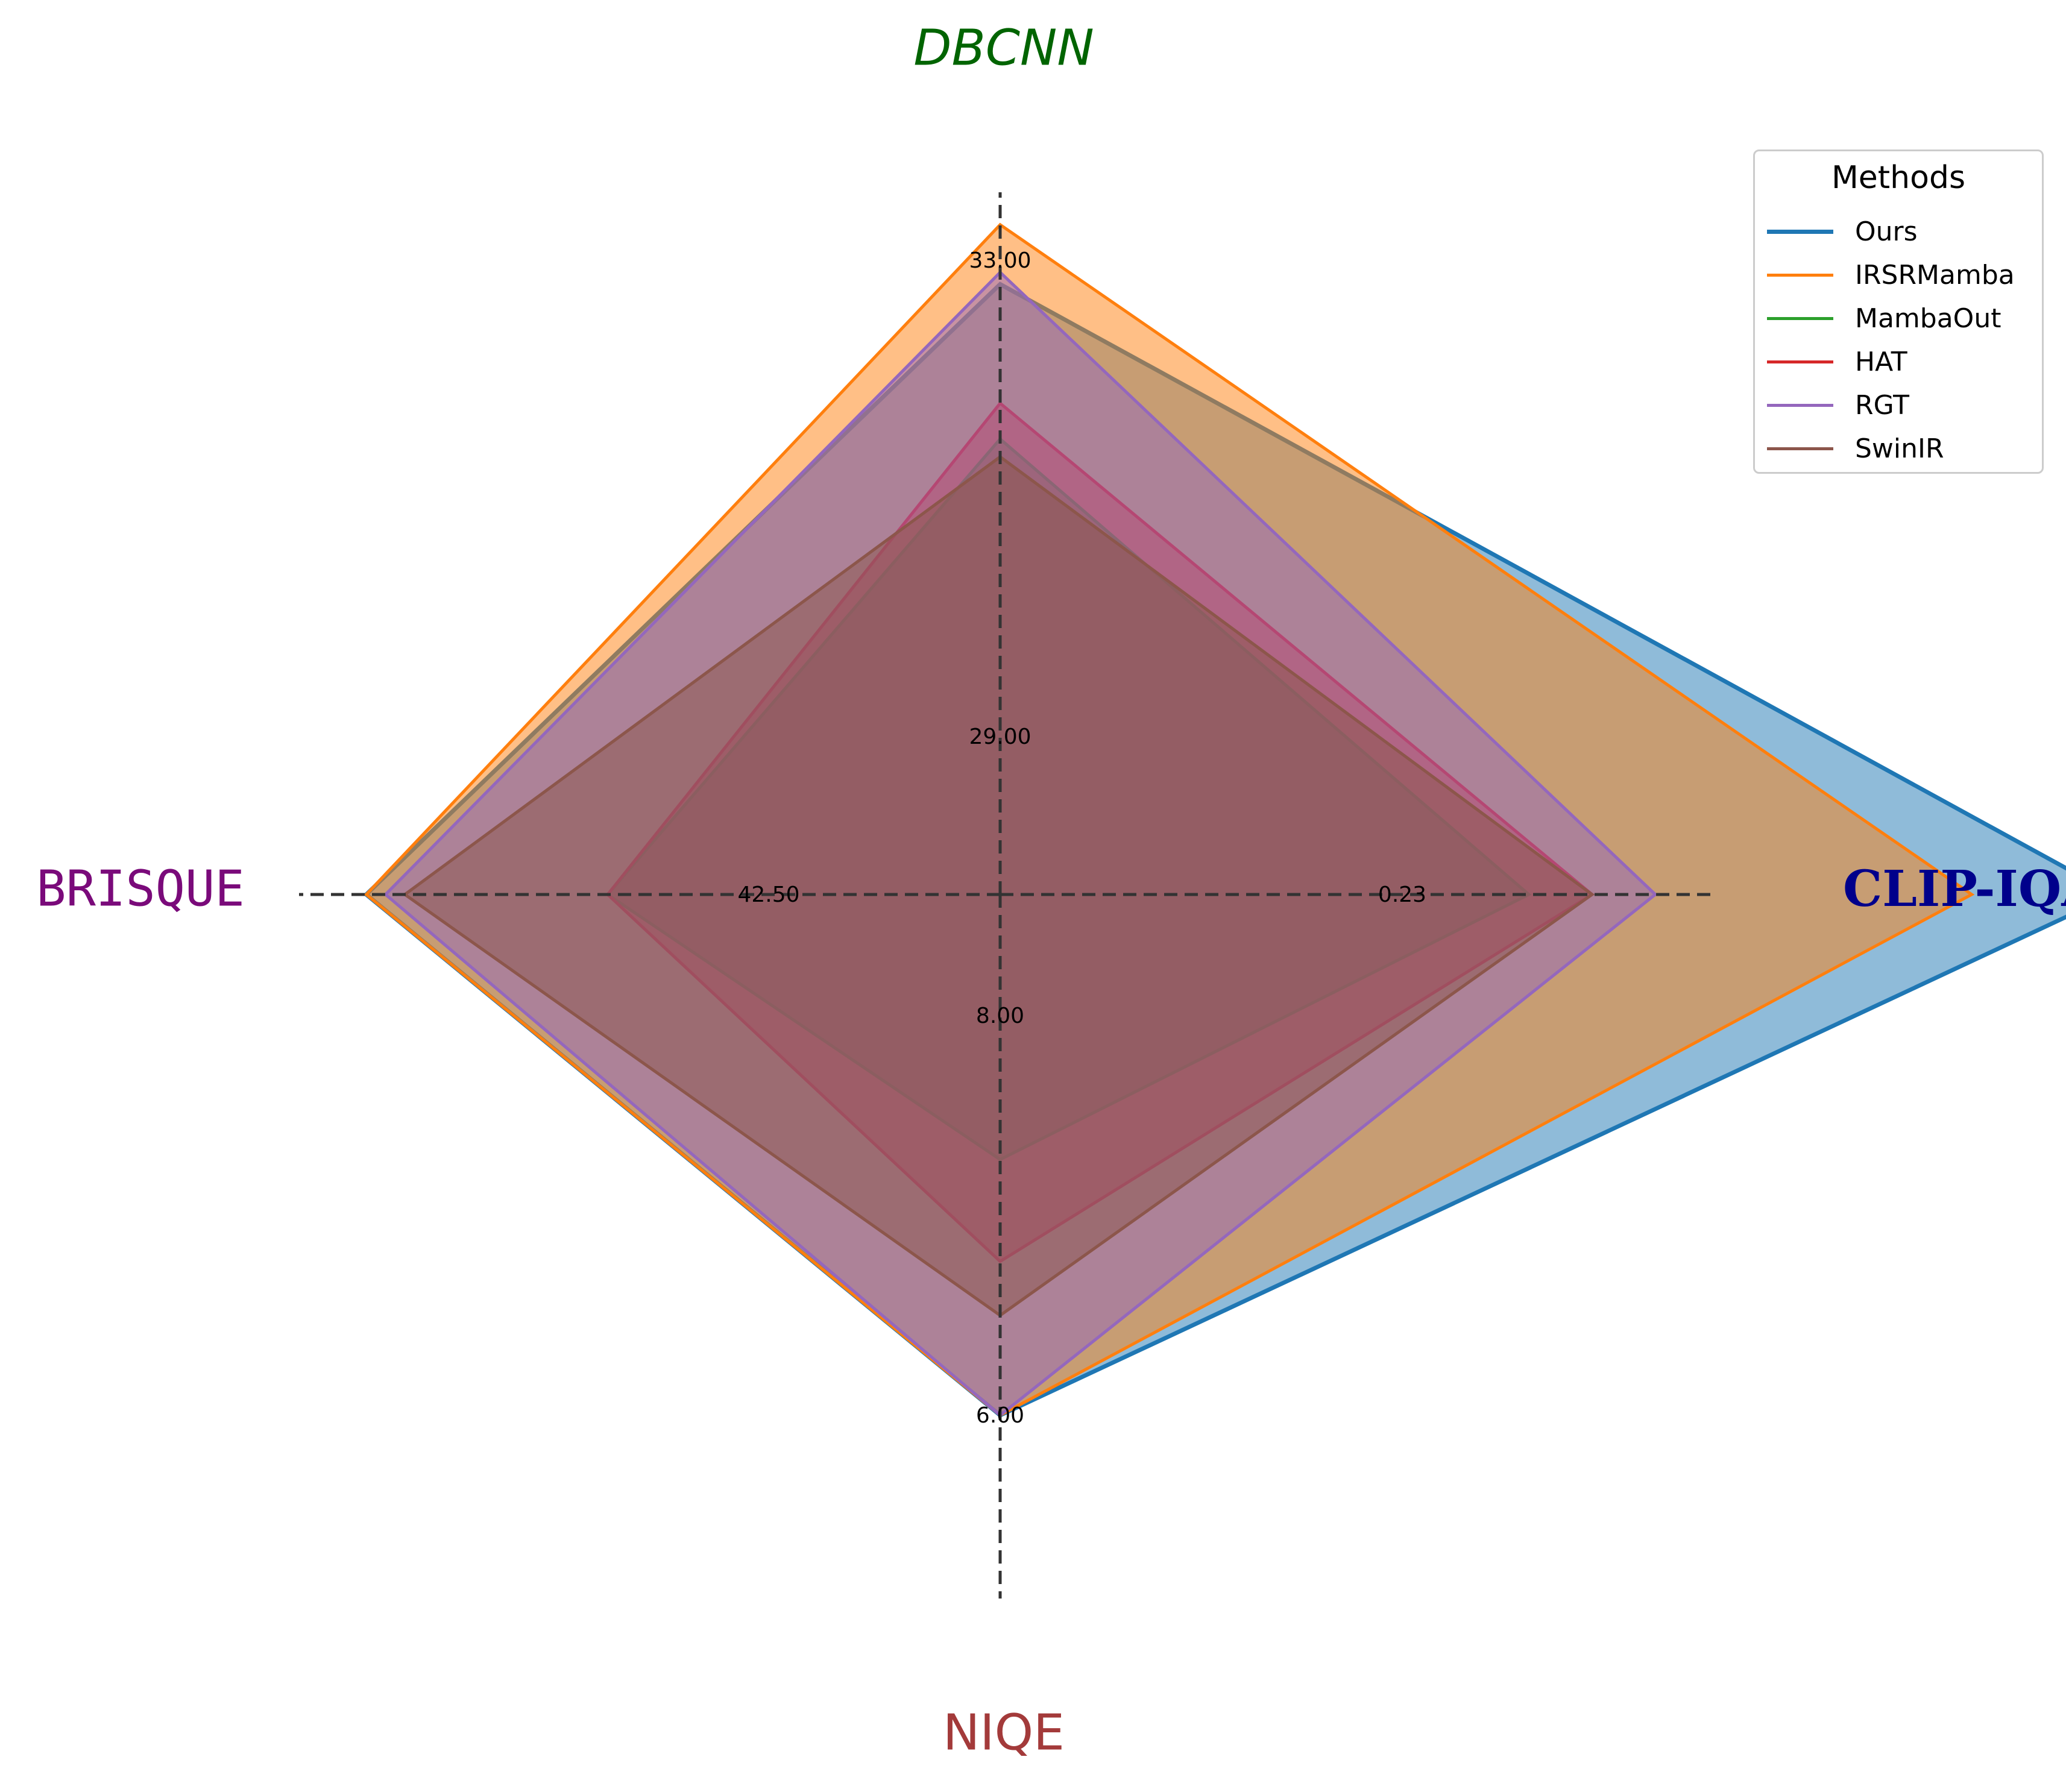  I want to click on axis-title-brisque: BRISQUE, so click(140, 889).